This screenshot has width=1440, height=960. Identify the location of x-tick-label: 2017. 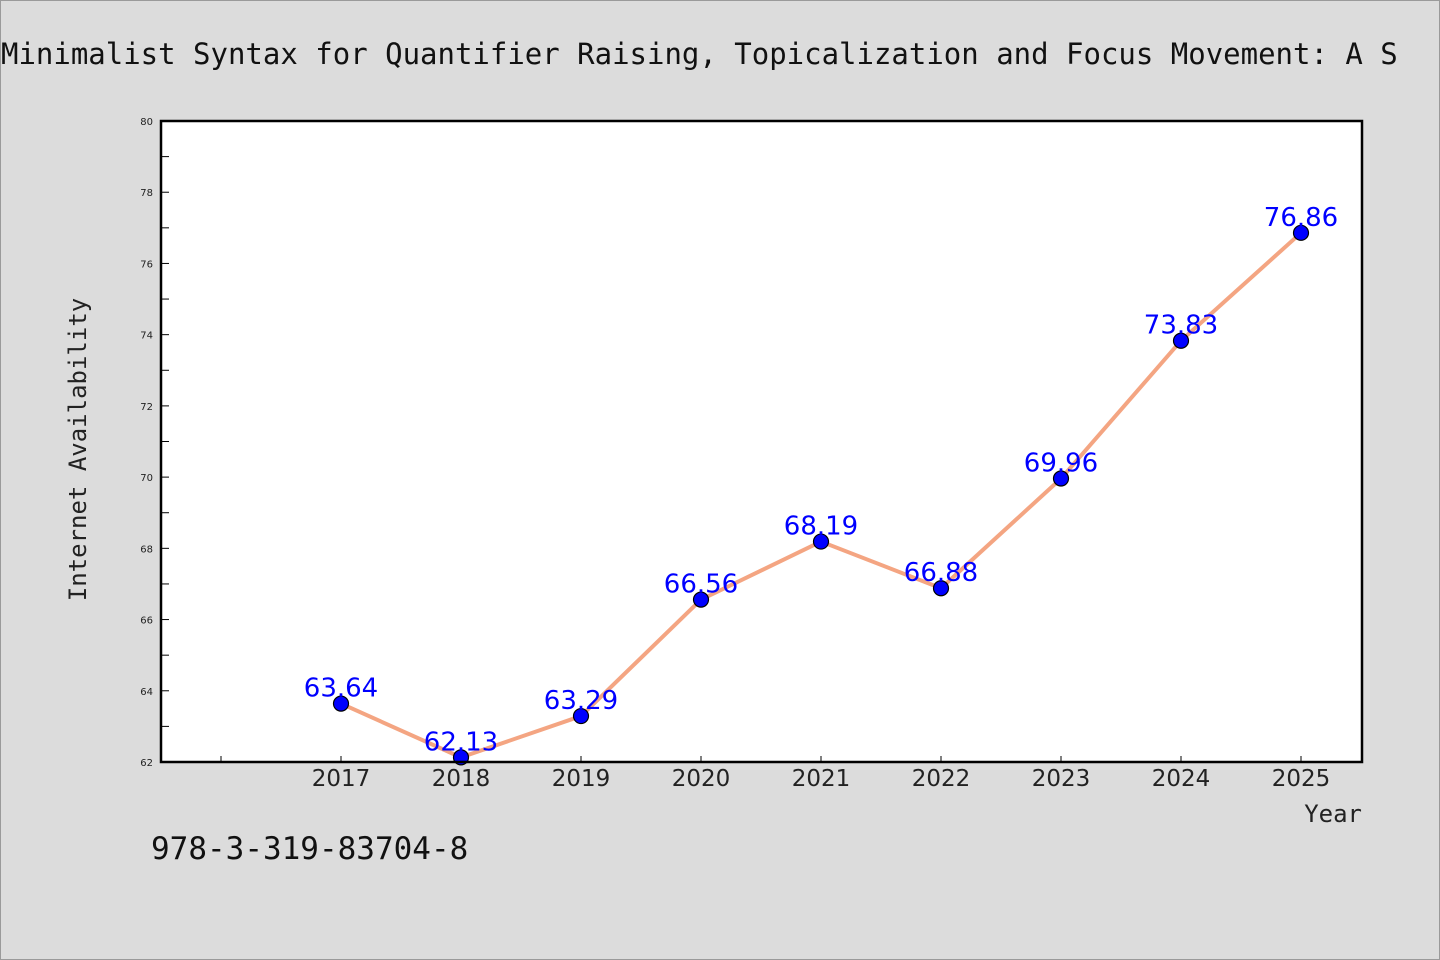
(341, 779).